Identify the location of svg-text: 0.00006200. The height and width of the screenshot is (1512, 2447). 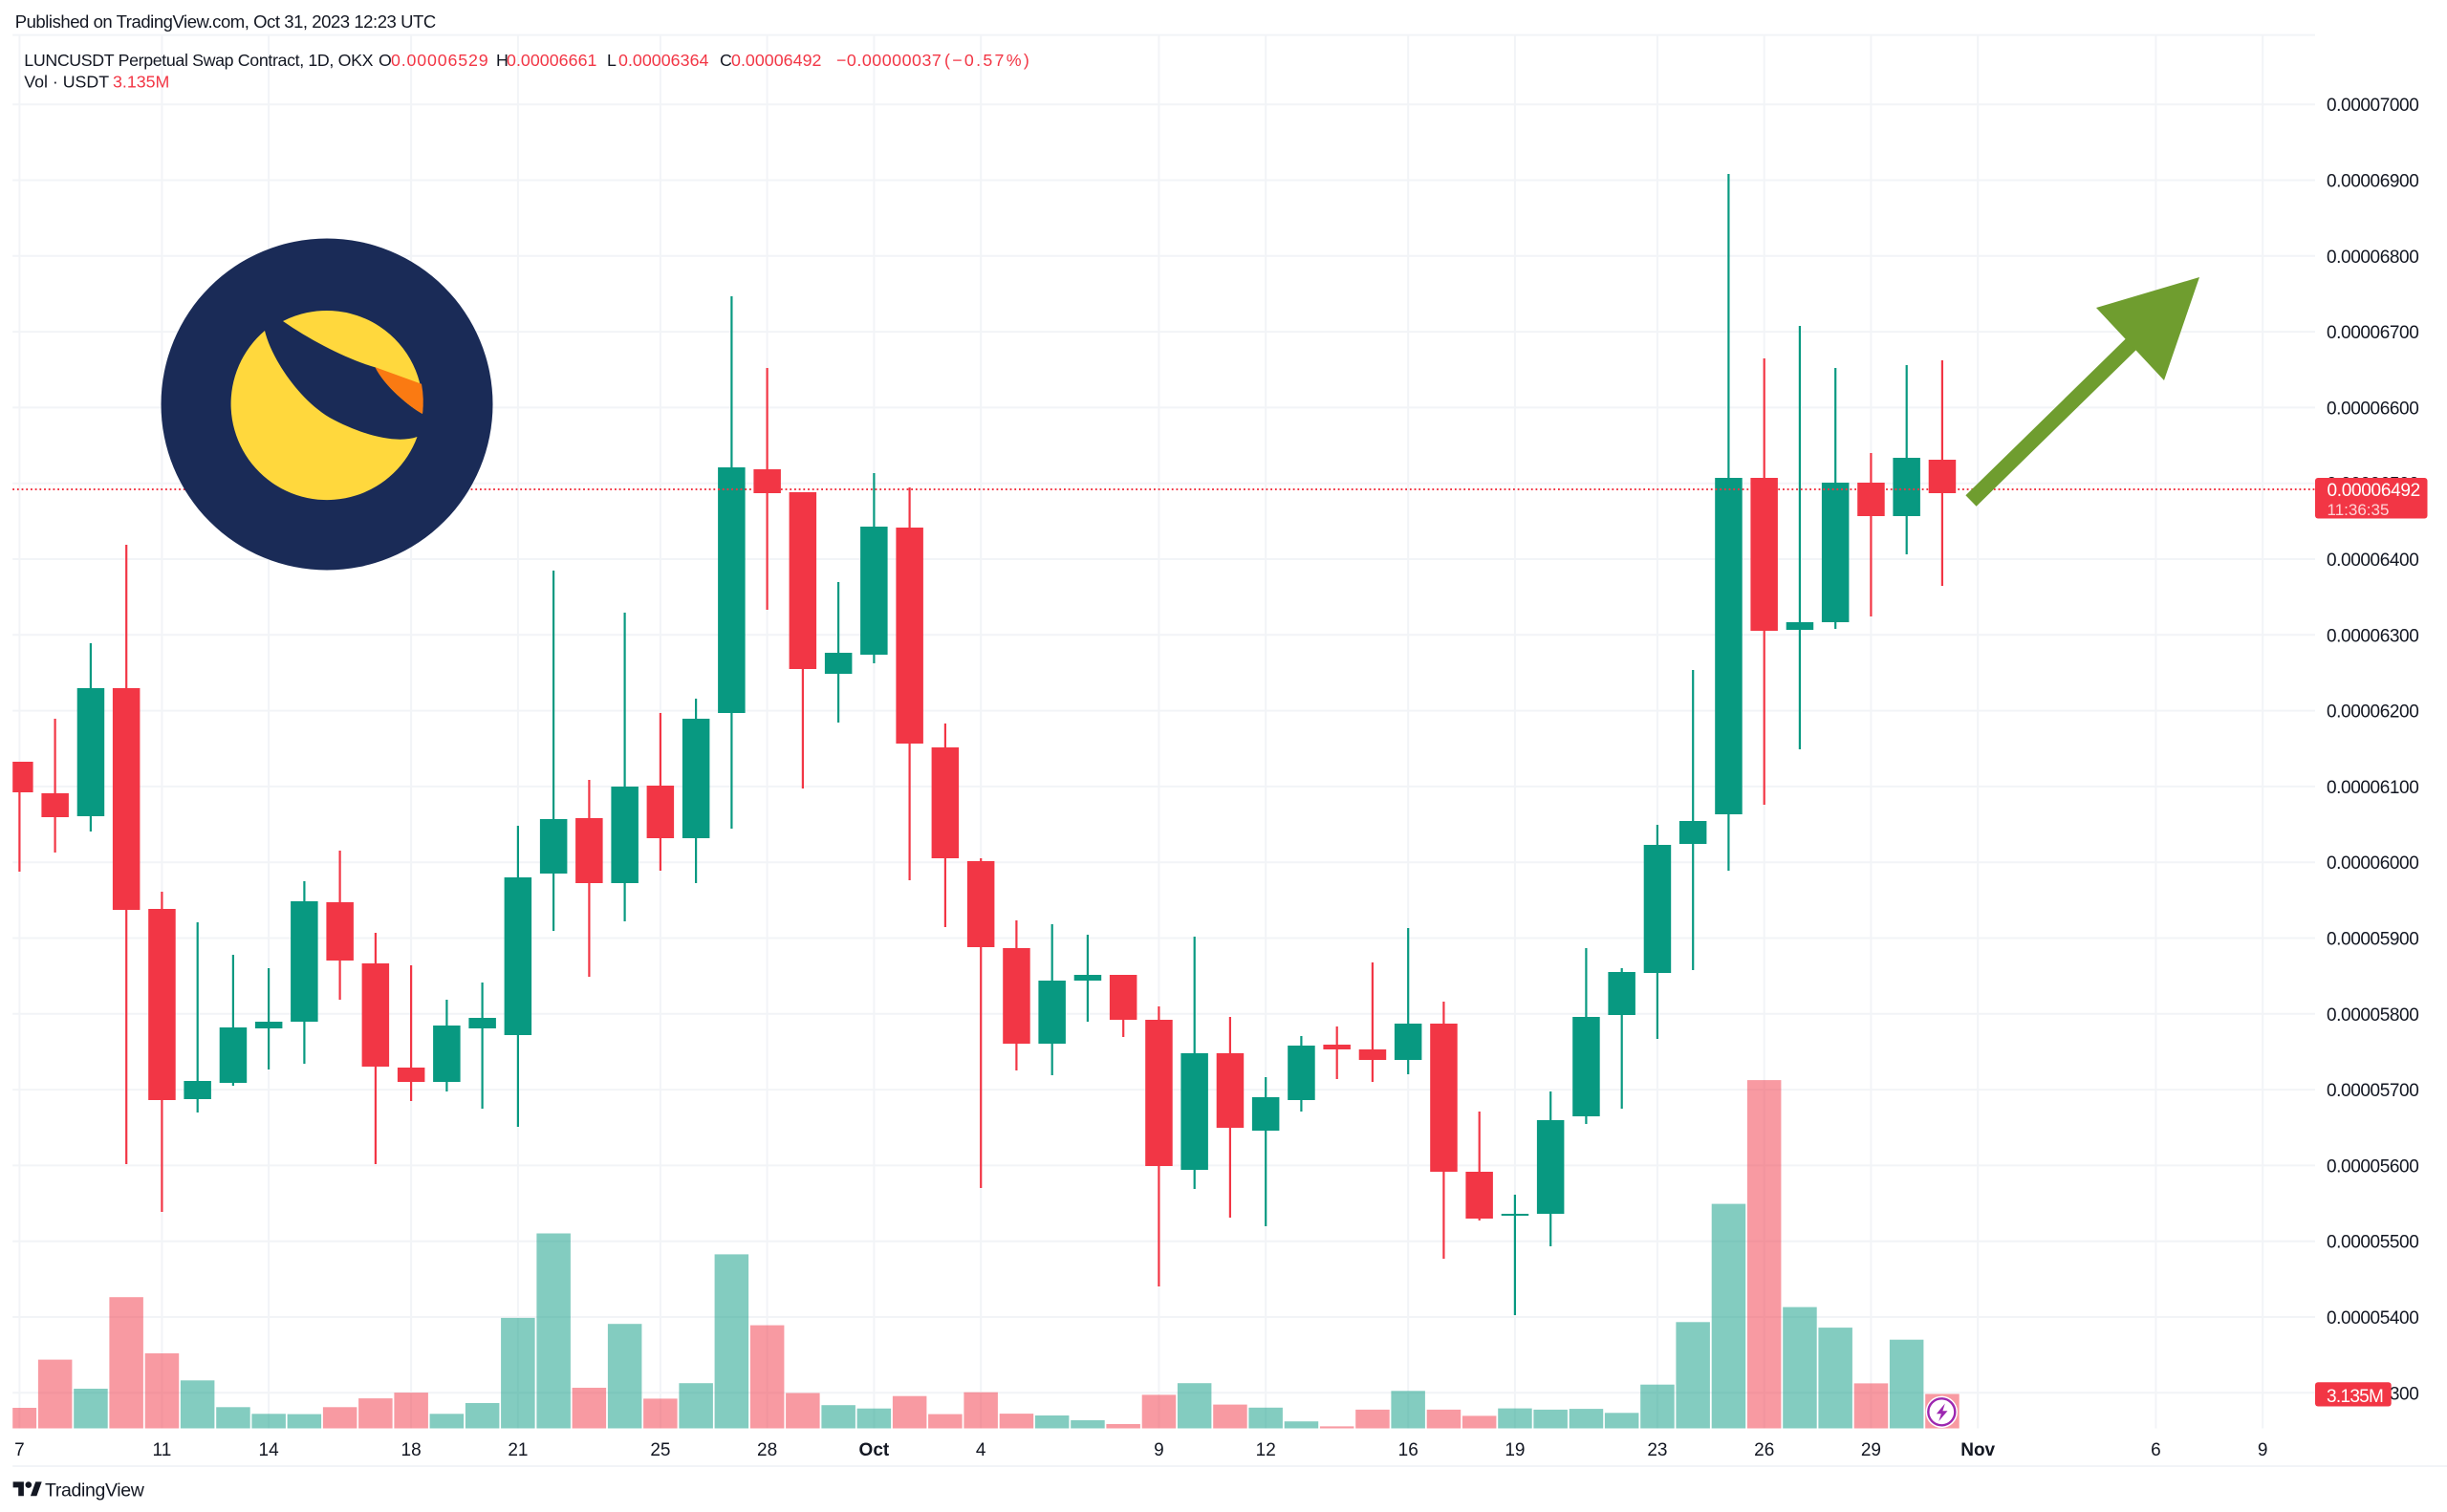
(2372, 712).